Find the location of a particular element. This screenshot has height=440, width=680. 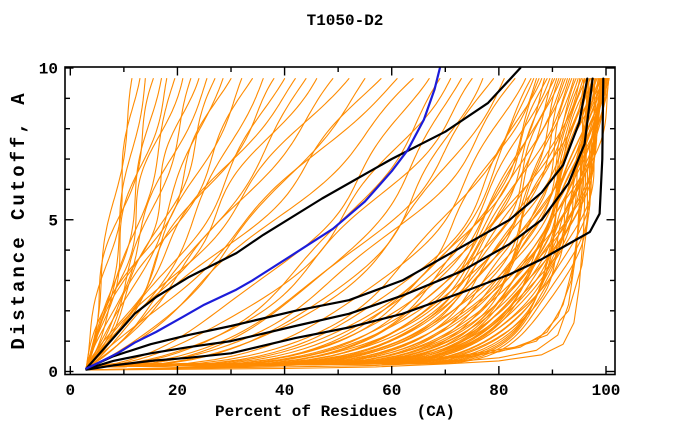

x-axis-label: Percent of Residues (CA) is located at coordinates (335, 412).